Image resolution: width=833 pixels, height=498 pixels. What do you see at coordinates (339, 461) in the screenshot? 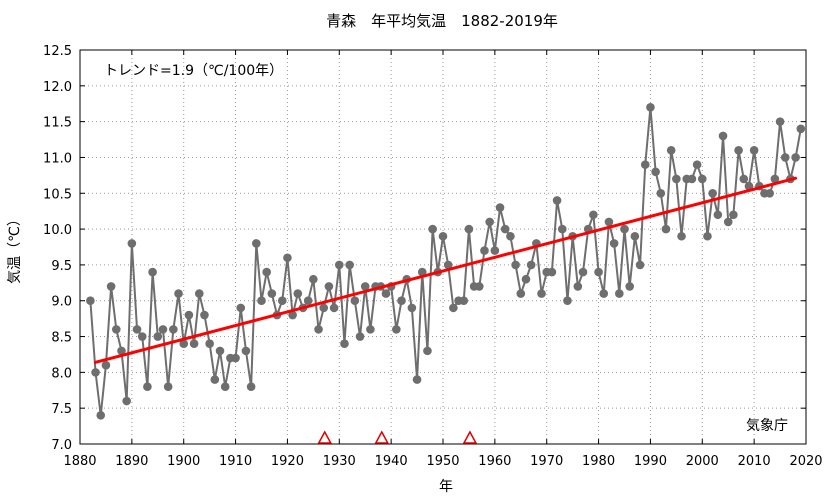
I see `x-tick-label: 1930` at bounding box center [339, 461].